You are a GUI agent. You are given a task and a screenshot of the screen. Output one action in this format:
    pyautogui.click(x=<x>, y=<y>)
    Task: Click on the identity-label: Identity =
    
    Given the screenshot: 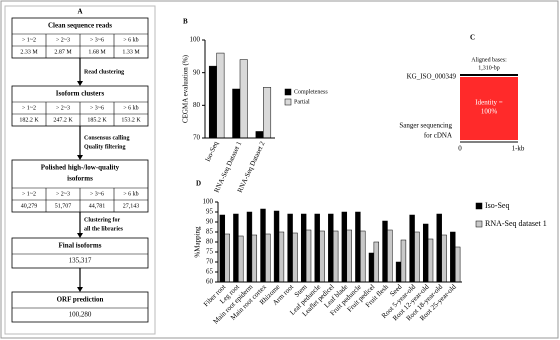 What is the action you would take?
    pyautogui.click(x=489, y=103)
    